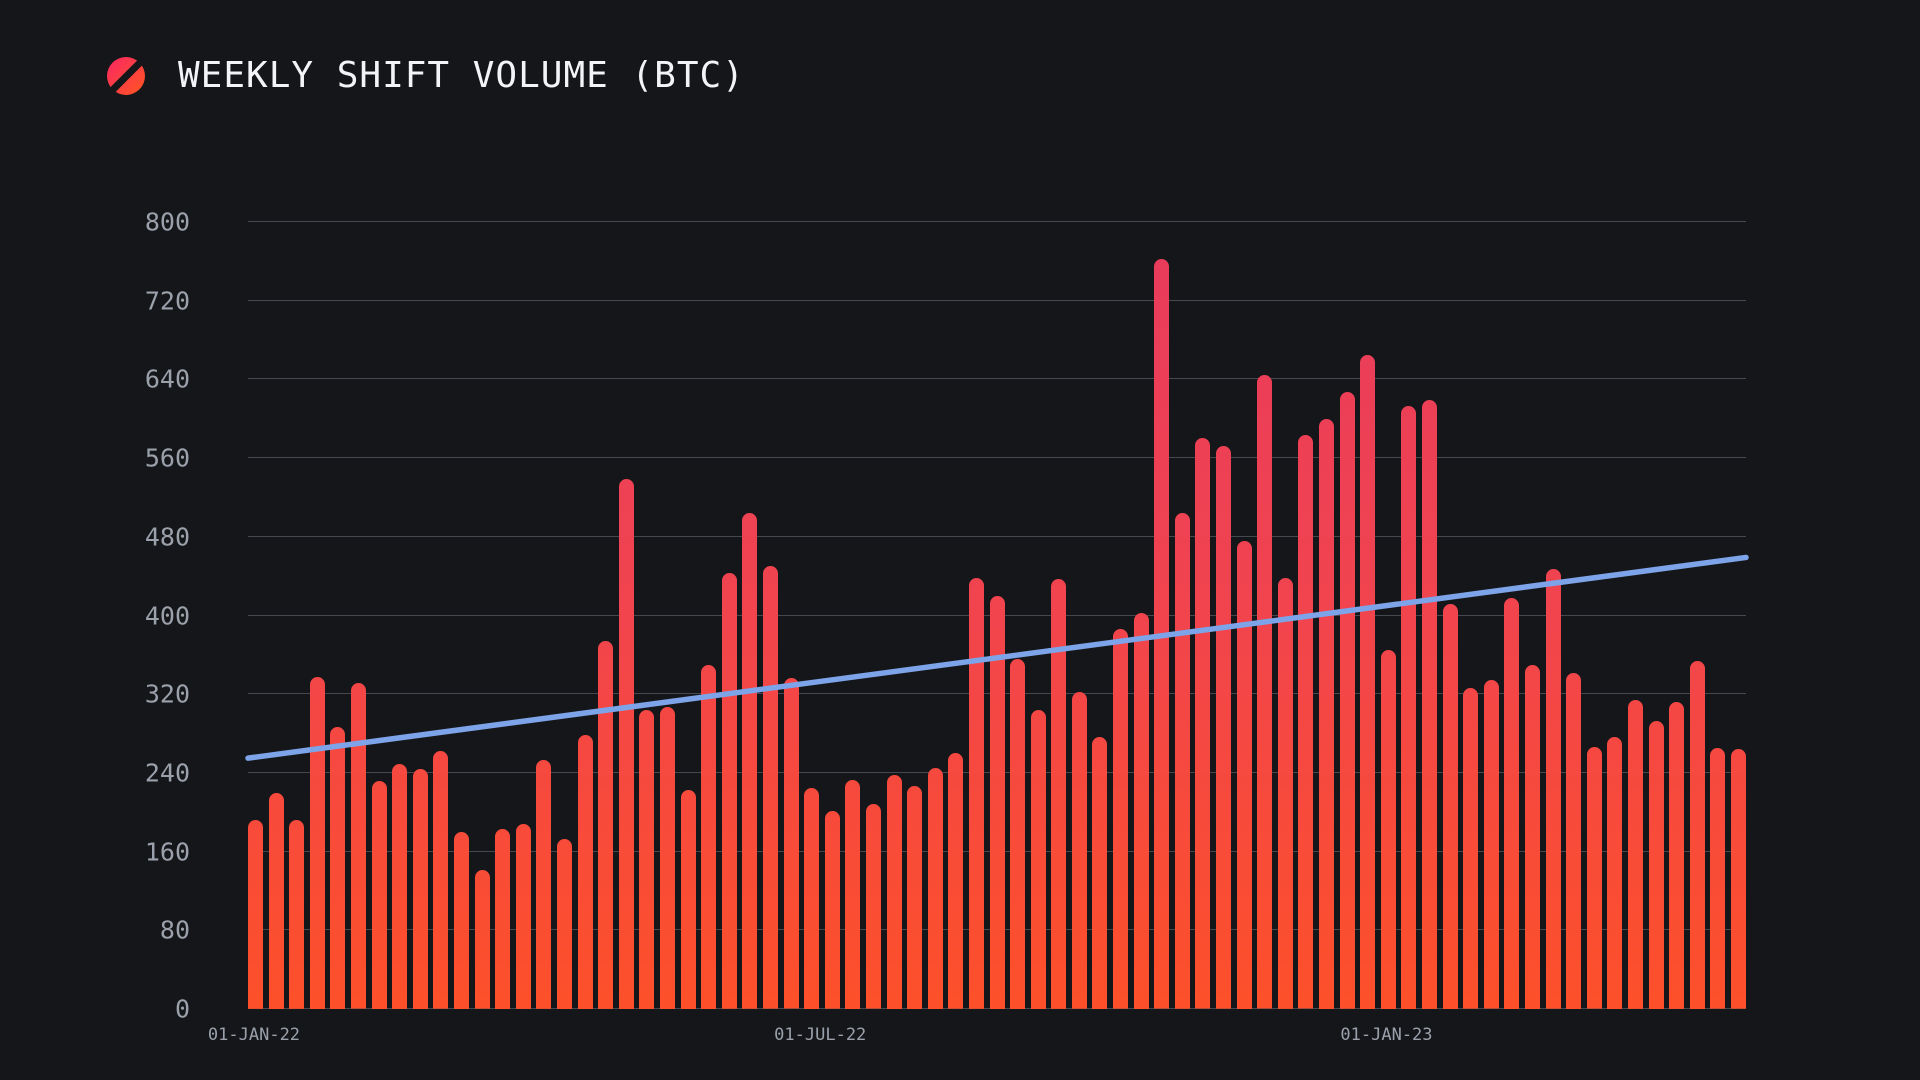  Describe the element at coordinates (167, 379) in the screenshot. I see `y-axis-tick-label: 640` at that location.